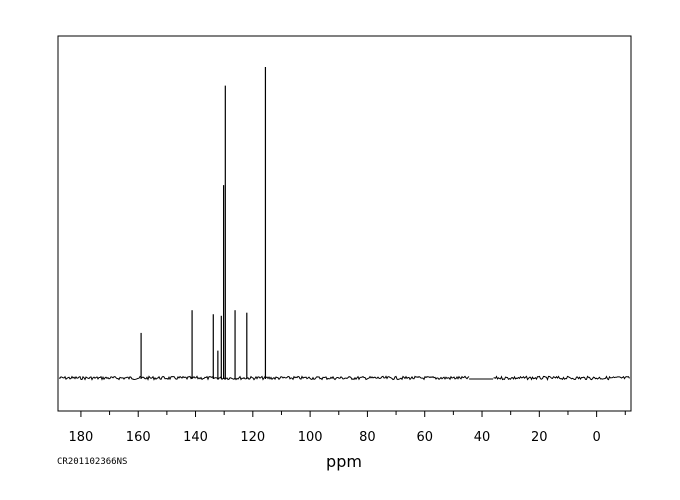 Image resolution: width=680 pixels, height=500 pixels. Describe the element at coordinates (203, 223) in the screenshot. I see `spectrum-peaks` at that location.